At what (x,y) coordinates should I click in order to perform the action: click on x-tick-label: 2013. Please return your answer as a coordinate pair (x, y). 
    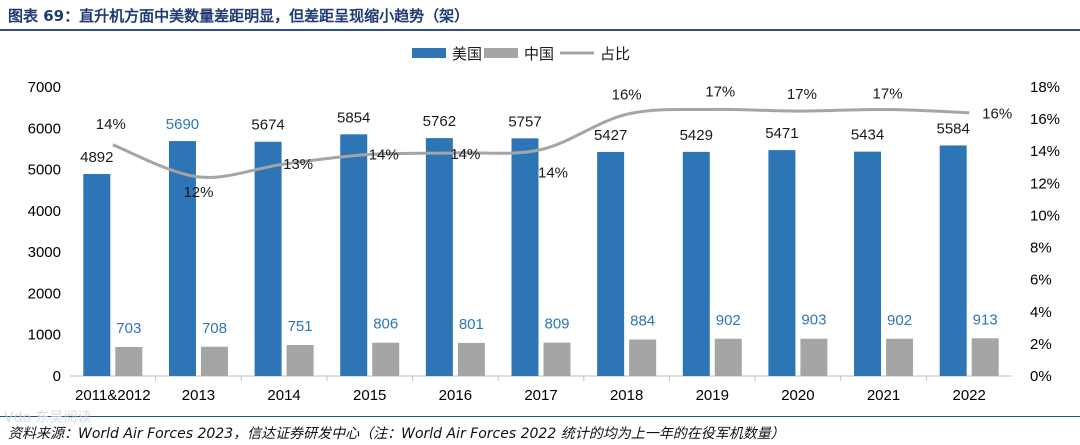
    Looking at the image, I should click on (198, 395).